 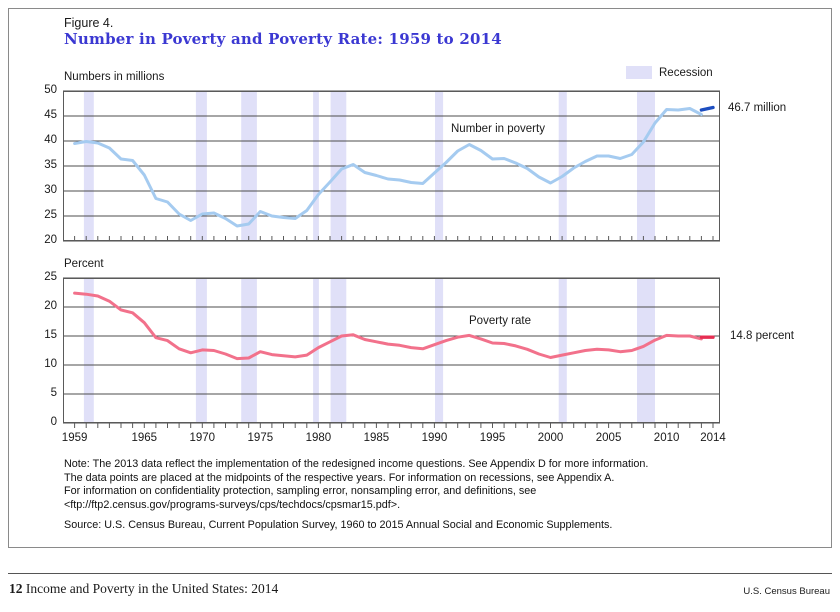 I want to click on y-axis-tick-label: 45, so click(x=50, y=115).